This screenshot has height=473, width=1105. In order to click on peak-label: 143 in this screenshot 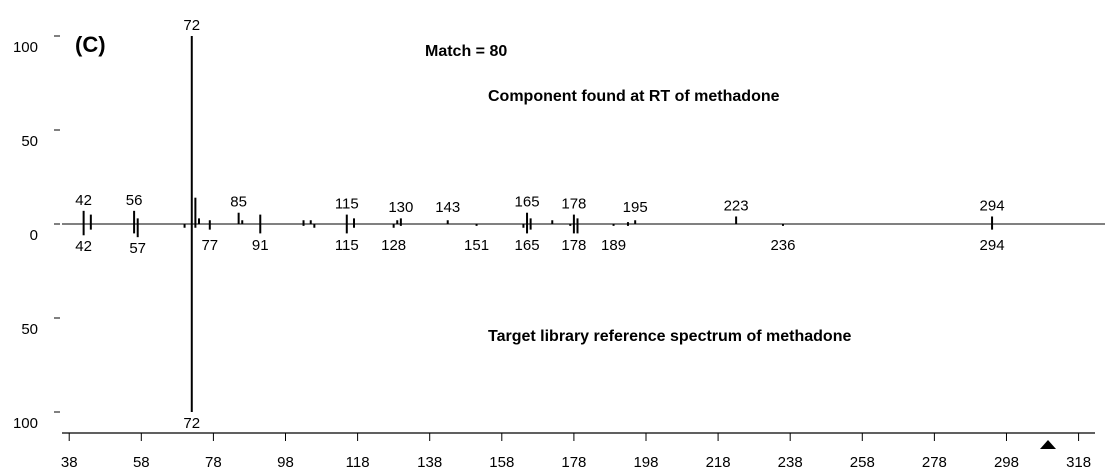, I will do `click(447, 207)`.